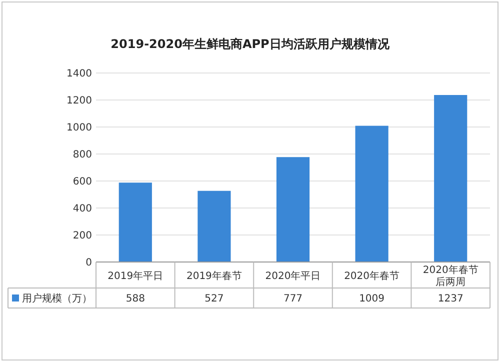  Describe the element at coordinates (79, 101) in the screenshot. I see `y-tick-label: 1200` at that location.